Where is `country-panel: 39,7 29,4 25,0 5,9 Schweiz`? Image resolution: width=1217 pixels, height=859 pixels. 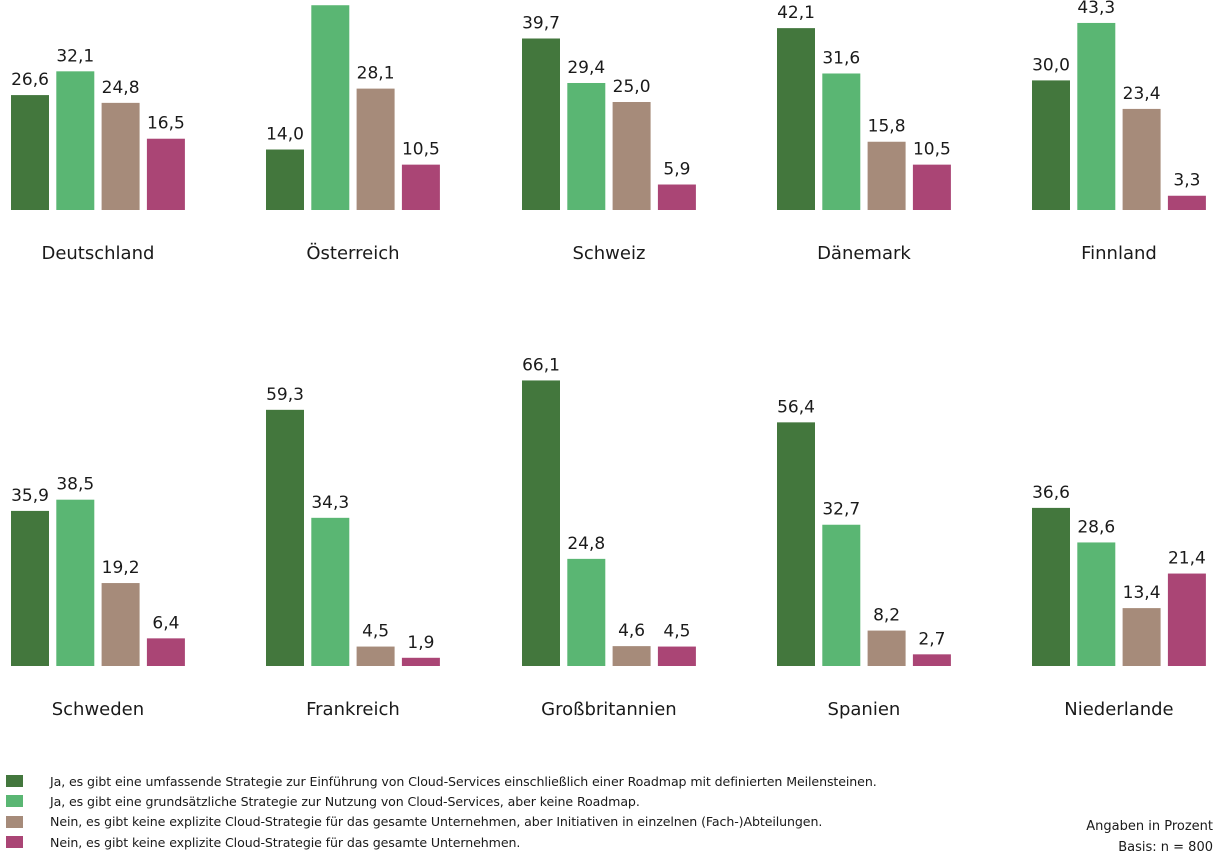
country-panel: 39,7 29,4 25,0 5,9 Schweiz is located at coordinates (609, 138).